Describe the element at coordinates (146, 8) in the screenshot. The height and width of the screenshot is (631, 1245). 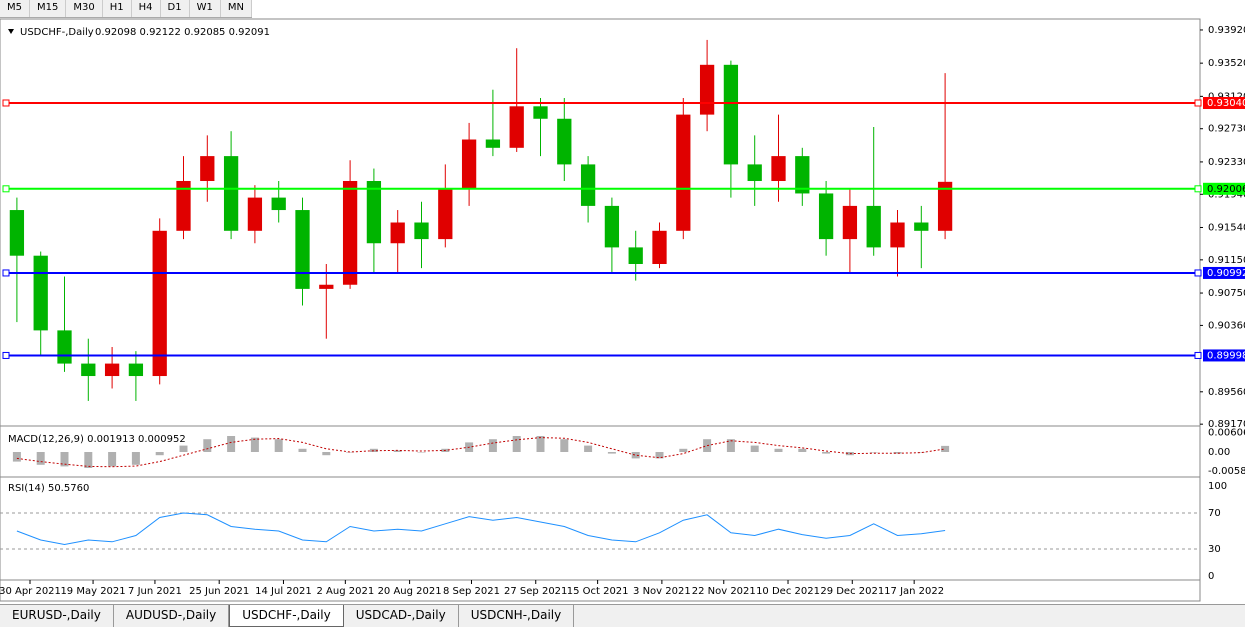
I see `timeframe-button: H4` at that location.